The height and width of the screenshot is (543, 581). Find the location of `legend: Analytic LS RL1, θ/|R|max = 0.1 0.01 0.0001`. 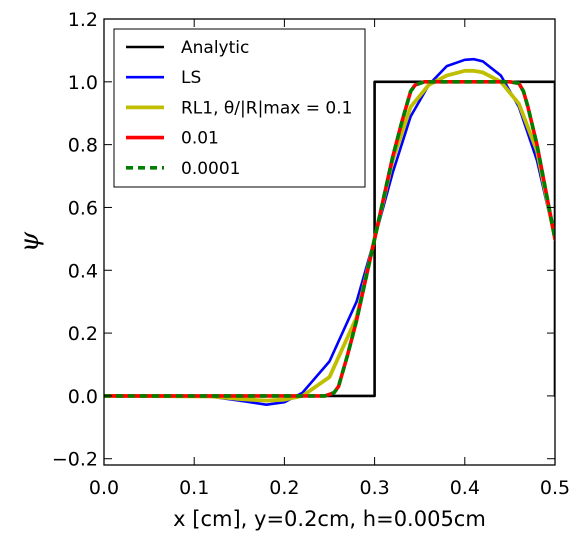

legend: Analytic LS RL1, θ/|R|max = 0.1 0.01 0.0001 is located at coordinates (239, 108).